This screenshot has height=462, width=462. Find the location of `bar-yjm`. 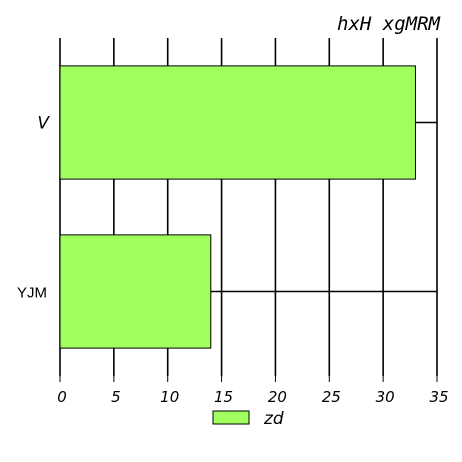

bar-yjm is located at coordinates (135, 291).